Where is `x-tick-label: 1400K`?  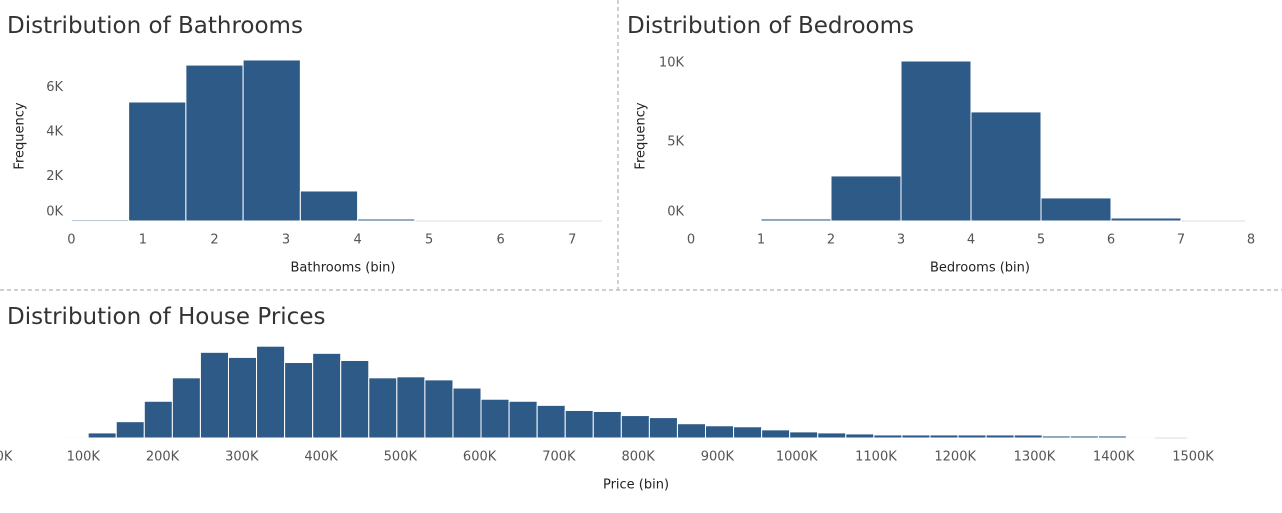 x-tick-label: 1400K is located at coordinates (1114, 457).